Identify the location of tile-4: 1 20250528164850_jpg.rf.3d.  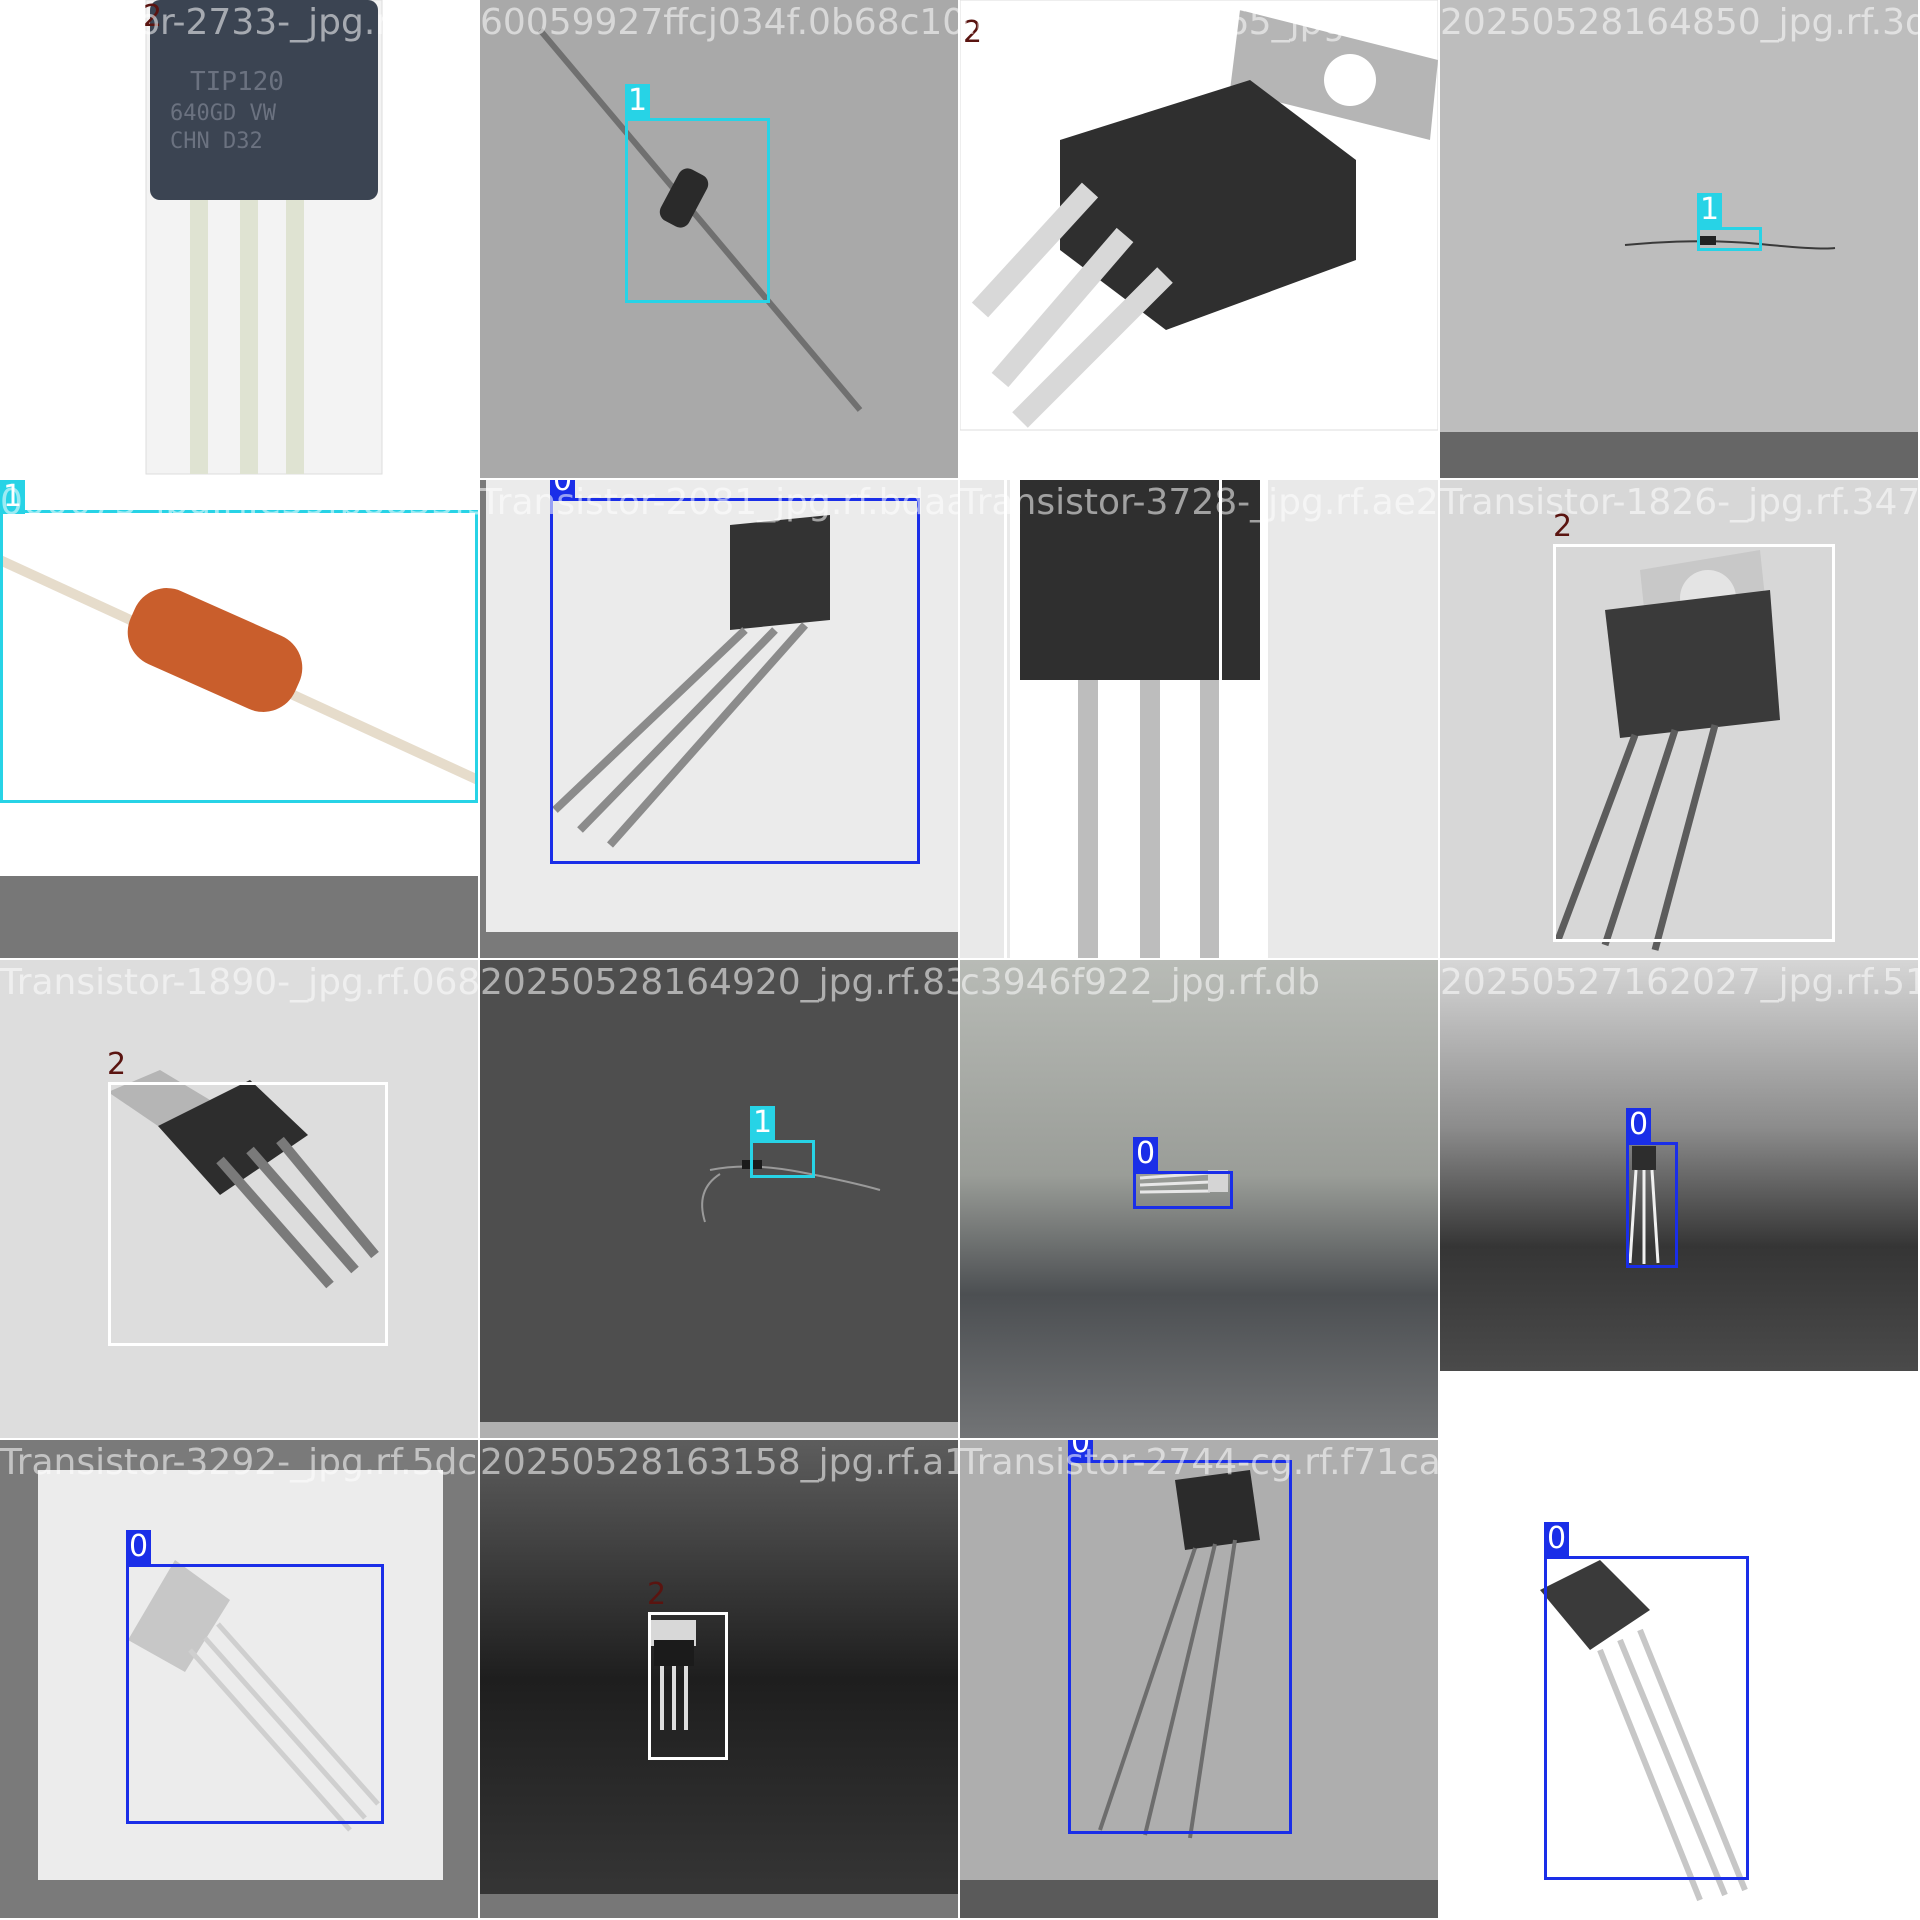
(1679, 239).